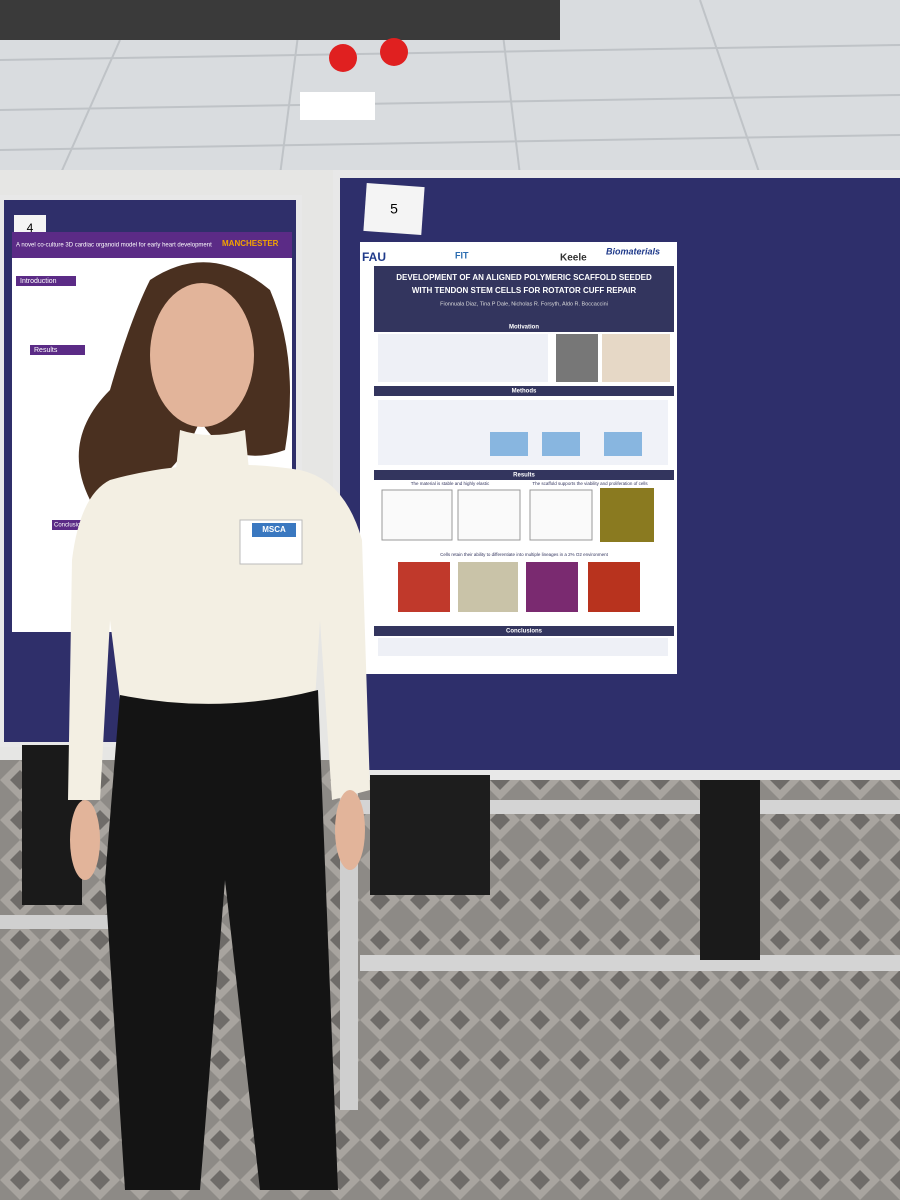 This screenshot has width=900, height=1200. I want to click on board-number: 5, so click(394, 209).